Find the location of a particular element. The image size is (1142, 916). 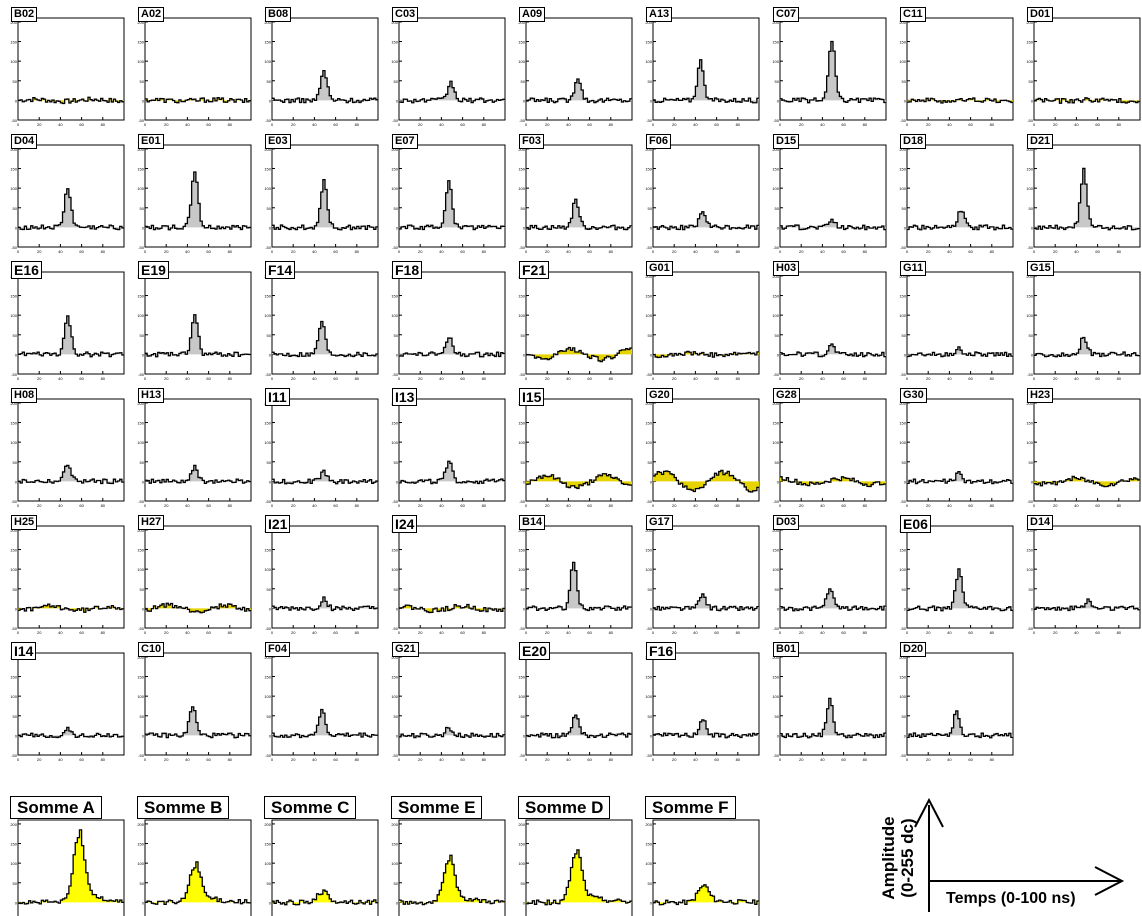

panel-title: E19 is located at coordinates (153, 270).